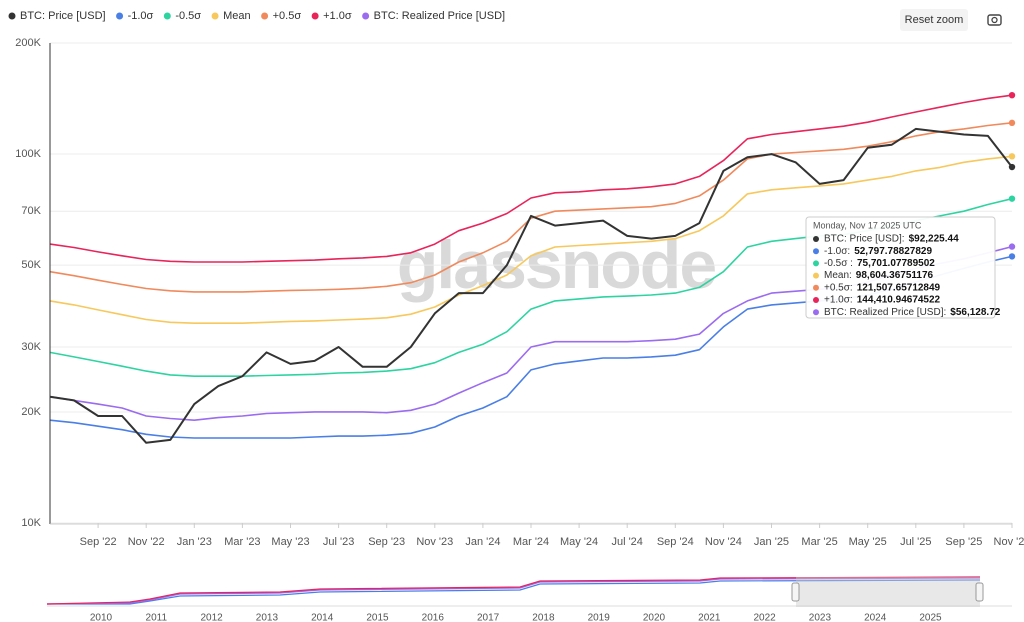  What do you see at coordinates (439, 16) in the screenshot?
I see `legend-label: BTC: Realized Price [USD]` at bounding box center [439, 16].